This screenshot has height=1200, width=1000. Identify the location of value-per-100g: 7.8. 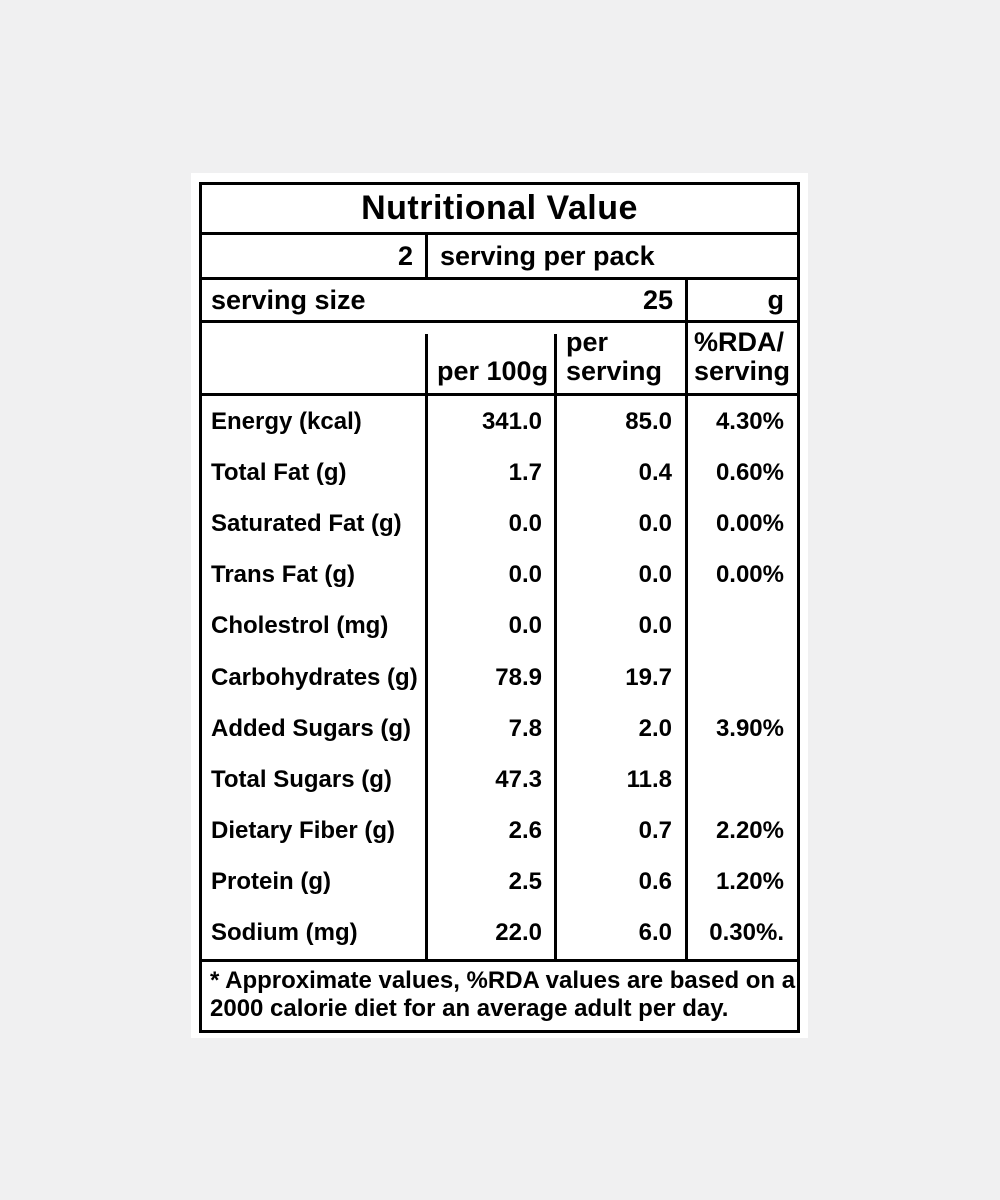
(525, 728).